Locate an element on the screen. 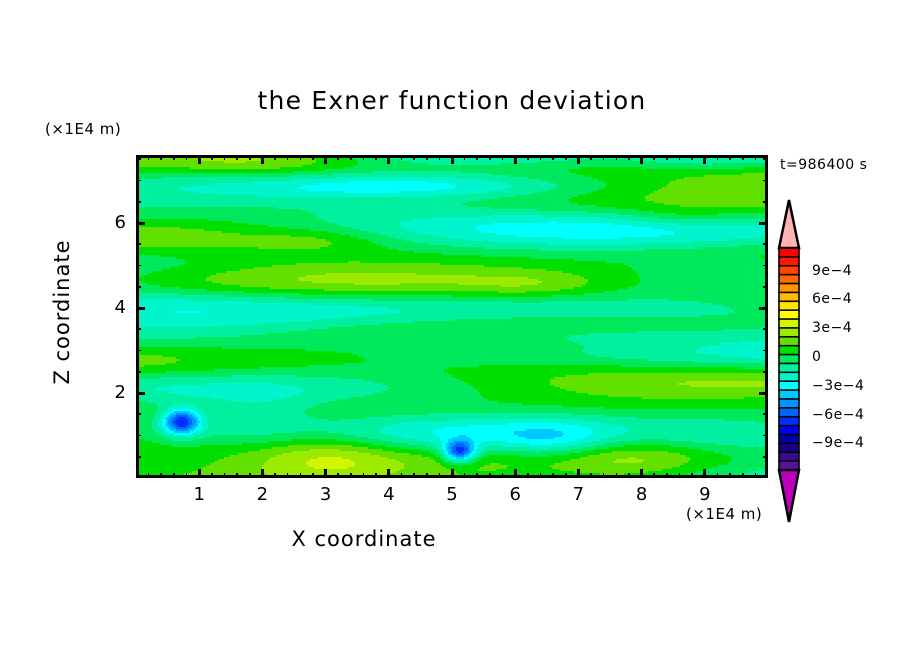 The width and height of the screenshot is (904, 654). x-axis-label: X coordinate is located at coordinates (364, 539).